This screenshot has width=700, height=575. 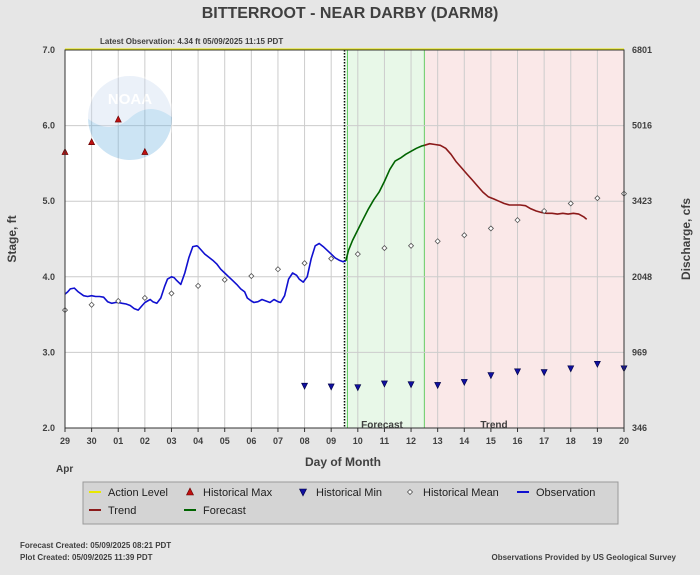 I want to click on x-tick-label: 12, so click(x=411, y=441).